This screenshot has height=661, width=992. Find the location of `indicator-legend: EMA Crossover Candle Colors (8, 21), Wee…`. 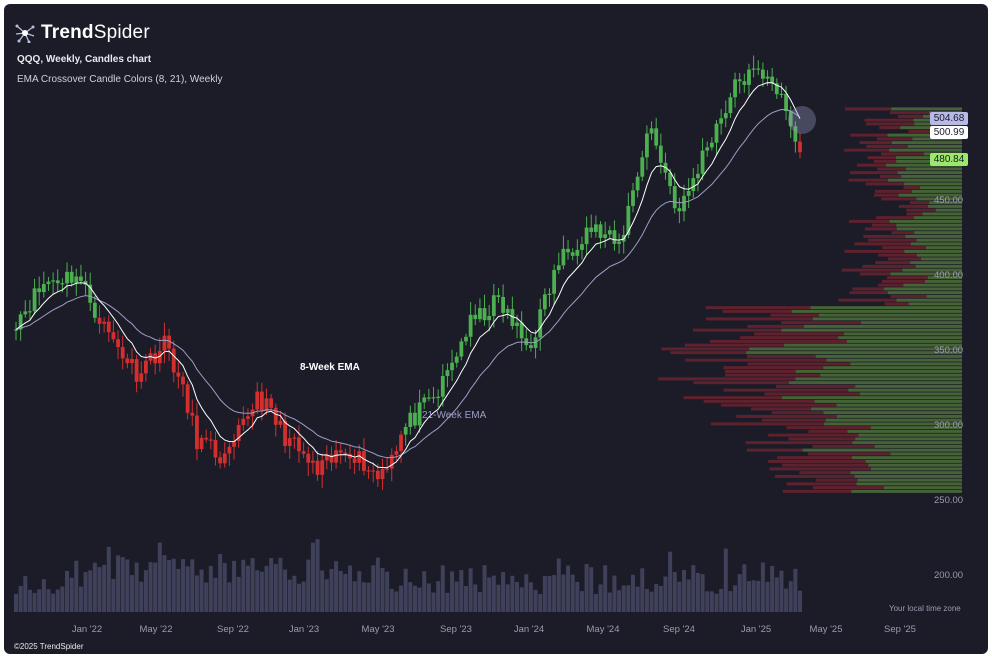

indicator-legend: EMA Crossover Candle Colors (8, 21), Wee… is located at coordinates (120, 79).